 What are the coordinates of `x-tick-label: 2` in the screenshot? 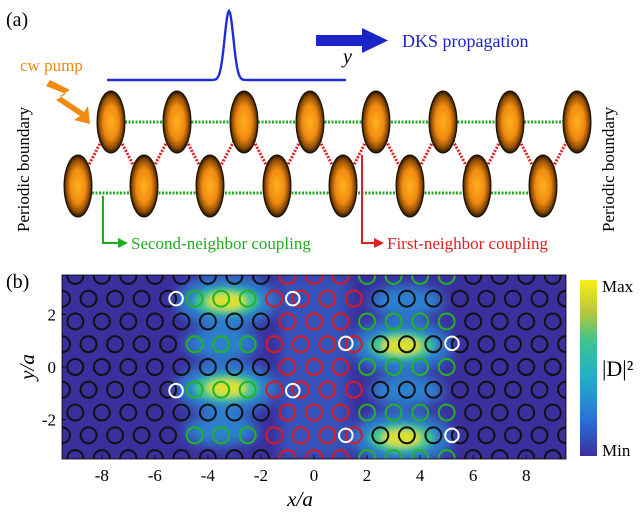 It's located at (367, 475).